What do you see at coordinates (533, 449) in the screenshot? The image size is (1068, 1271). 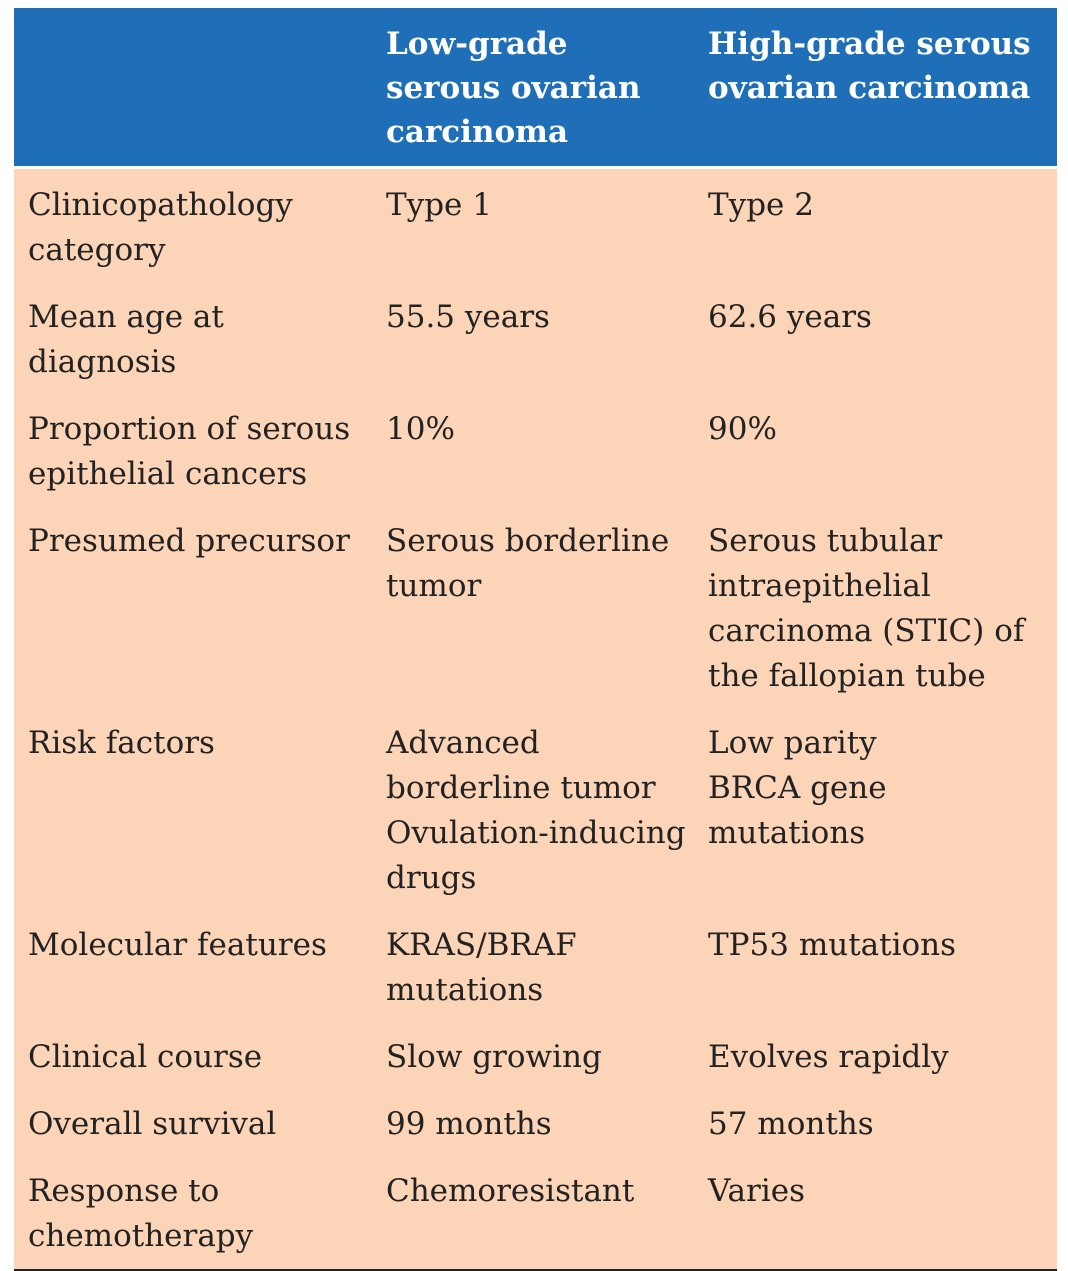 I see `low-grade-cell: 10%` at bounding box center [533, 449].